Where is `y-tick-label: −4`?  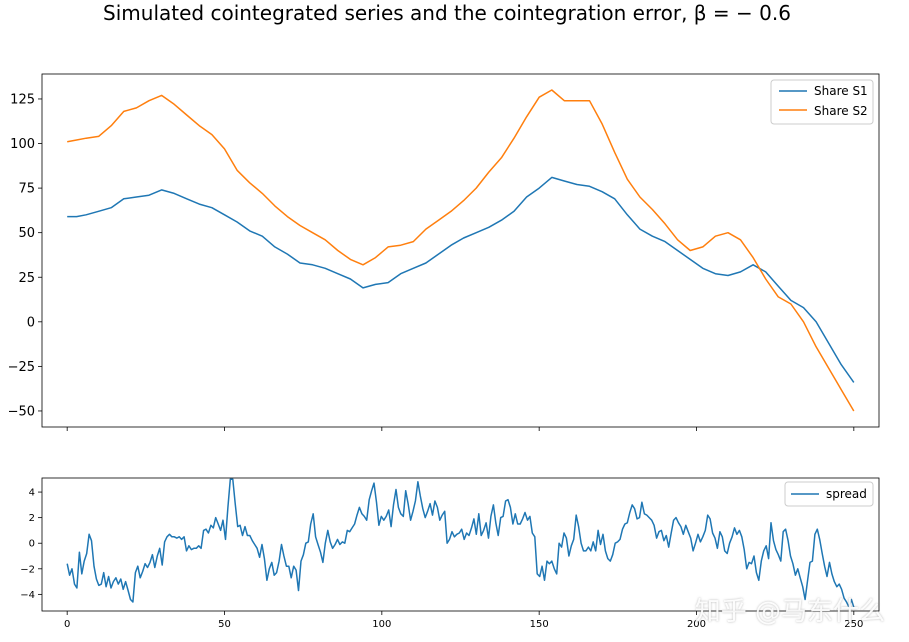
y-tick-label: −4 is located at coordinates (27, 595).